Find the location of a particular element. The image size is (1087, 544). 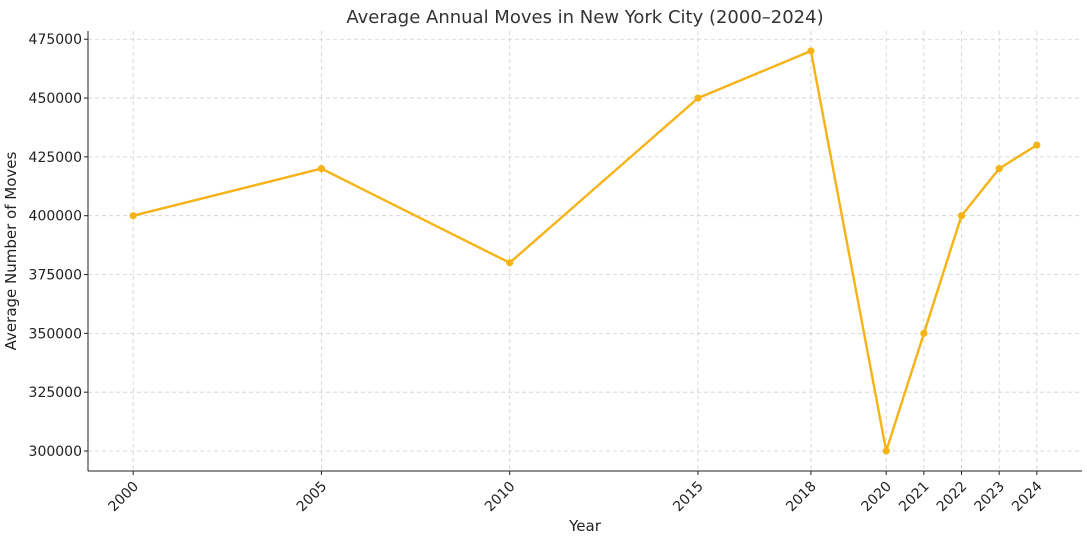

x-tick-label: 2018 is located at coordinates (801, 497).